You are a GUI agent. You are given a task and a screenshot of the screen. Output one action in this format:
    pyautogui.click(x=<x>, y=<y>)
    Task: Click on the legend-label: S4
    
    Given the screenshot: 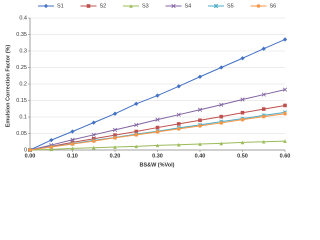 What is the action you would take?
    pyautogui.click(x=188, y=6)
    